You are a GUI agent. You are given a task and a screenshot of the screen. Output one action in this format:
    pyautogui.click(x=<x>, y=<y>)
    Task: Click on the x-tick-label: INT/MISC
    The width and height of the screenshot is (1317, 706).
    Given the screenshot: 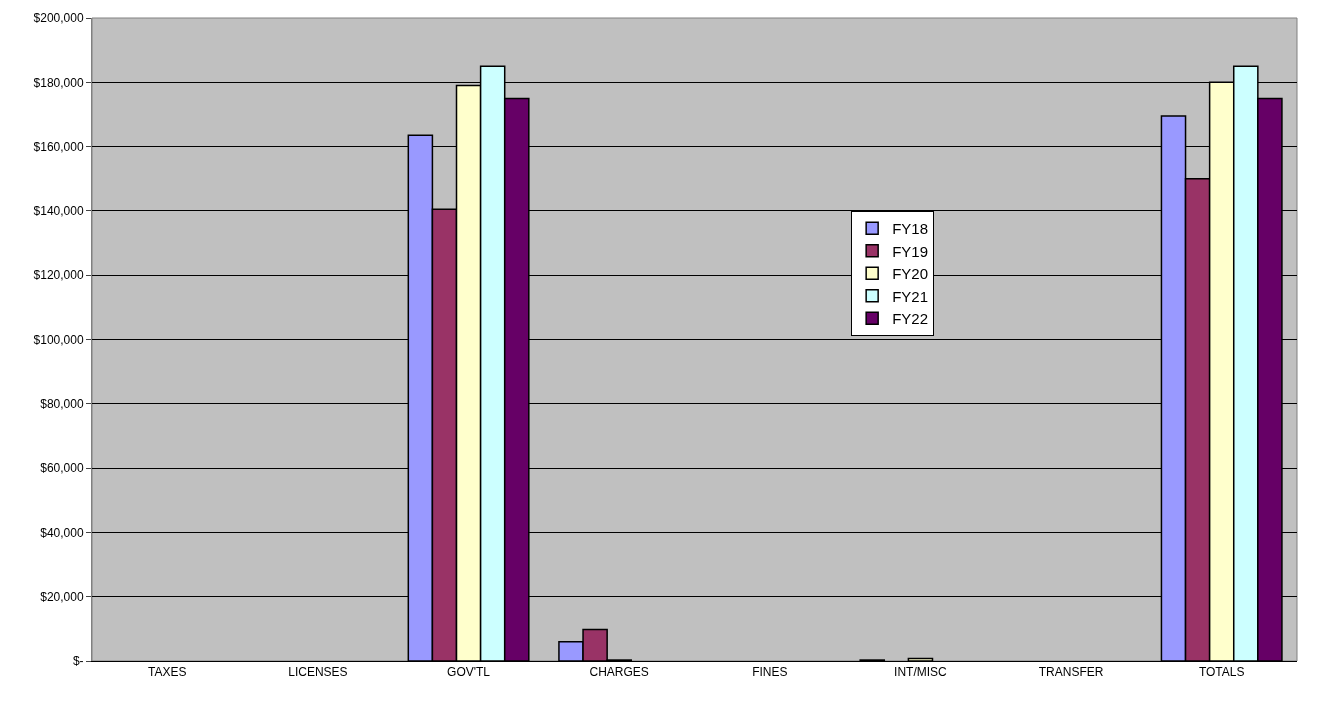 What is the action you would take?
    pyautogui.click(x=921, y=672)
    